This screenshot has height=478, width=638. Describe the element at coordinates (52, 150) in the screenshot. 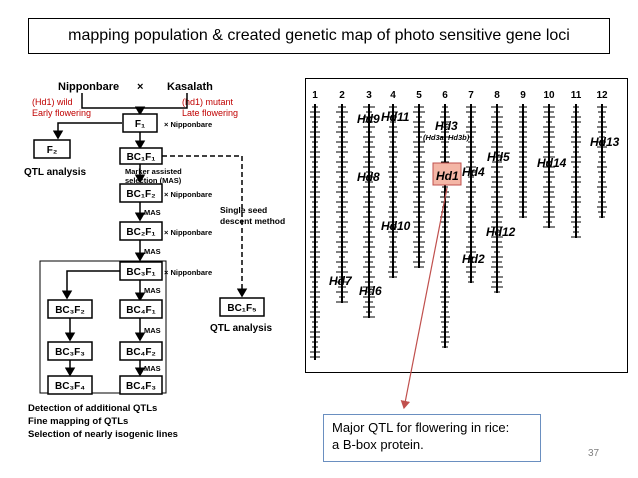

I see `box-f2: F₂` at that location.